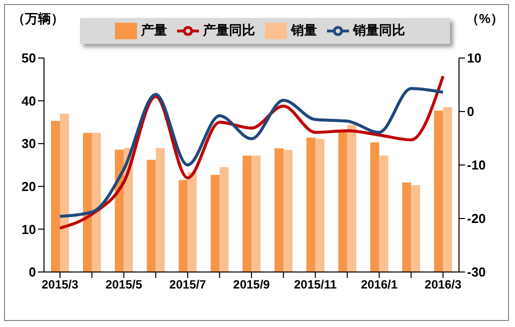  I want to click on x-tick-label: 2016/1, so click(379, 285).